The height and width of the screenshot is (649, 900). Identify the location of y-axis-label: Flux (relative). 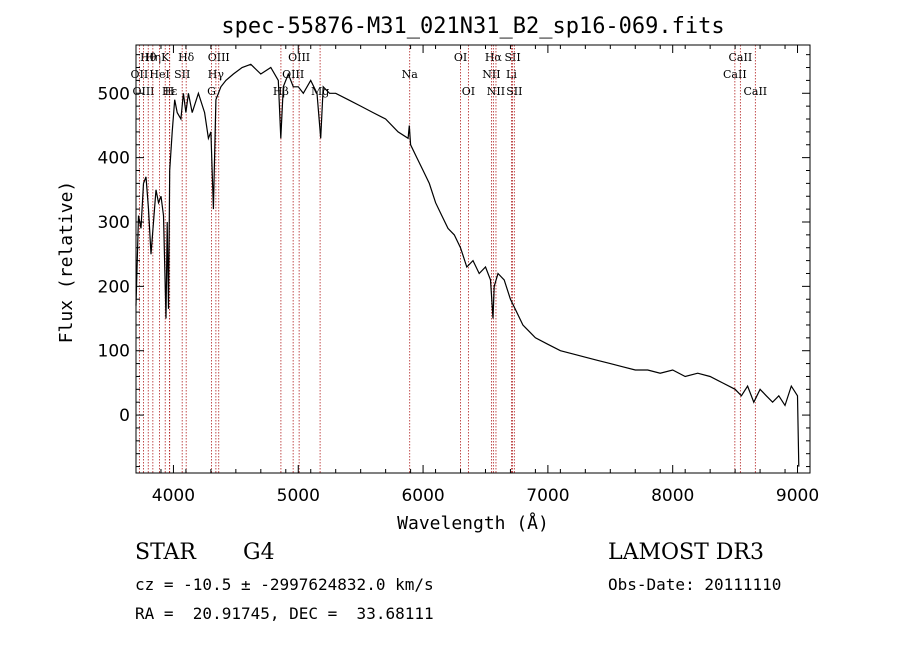
(66, 262).